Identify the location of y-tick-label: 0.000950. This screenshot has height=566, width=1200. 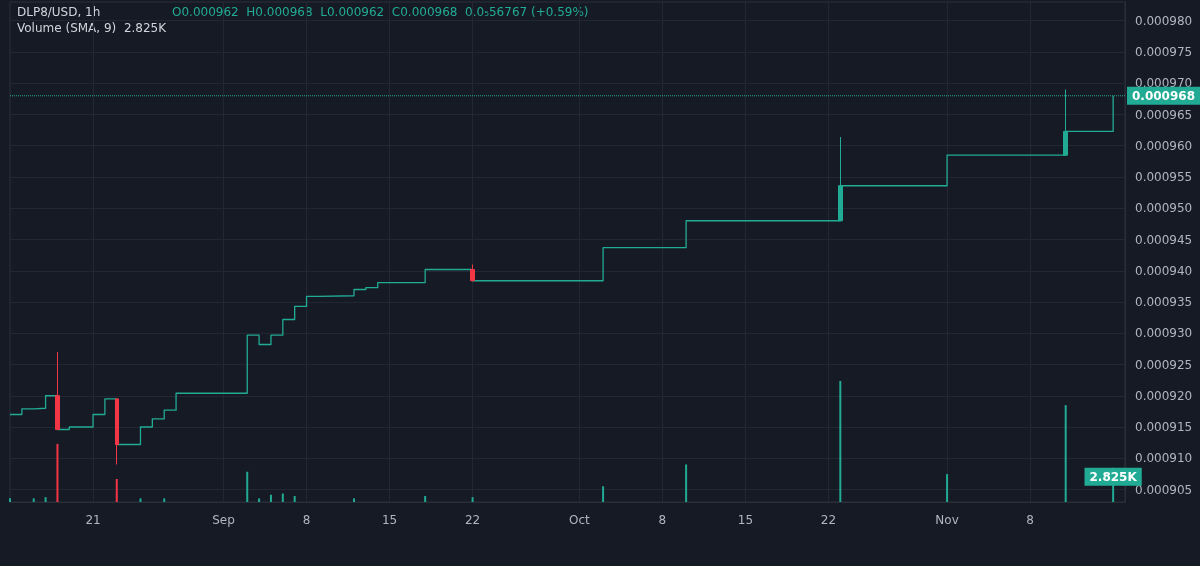
(1164, 208).